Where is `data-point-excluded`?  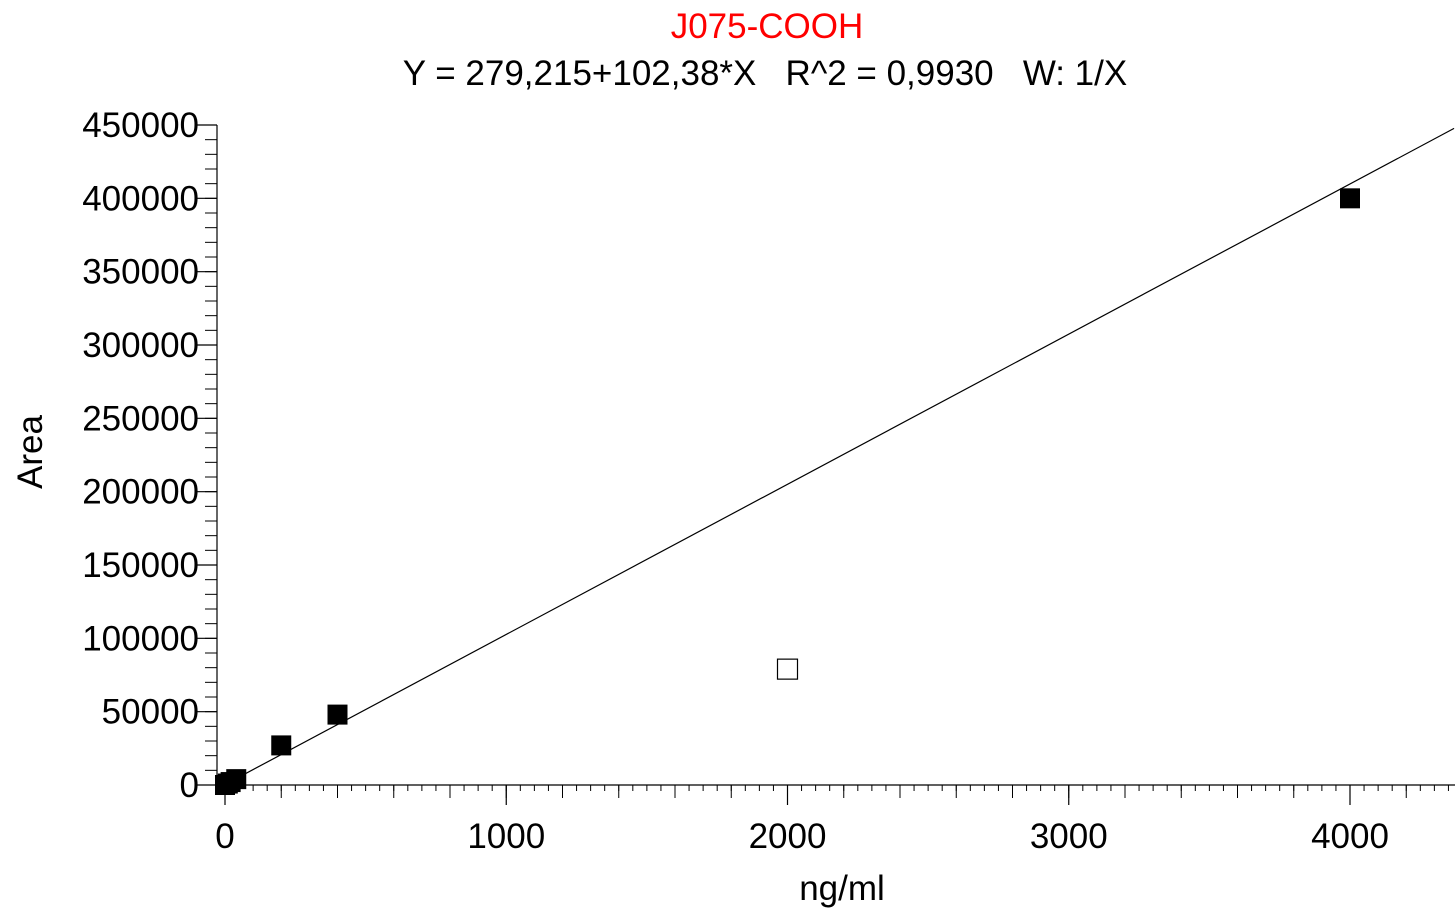 data-point-excluded is located at coordinates (787, 669).